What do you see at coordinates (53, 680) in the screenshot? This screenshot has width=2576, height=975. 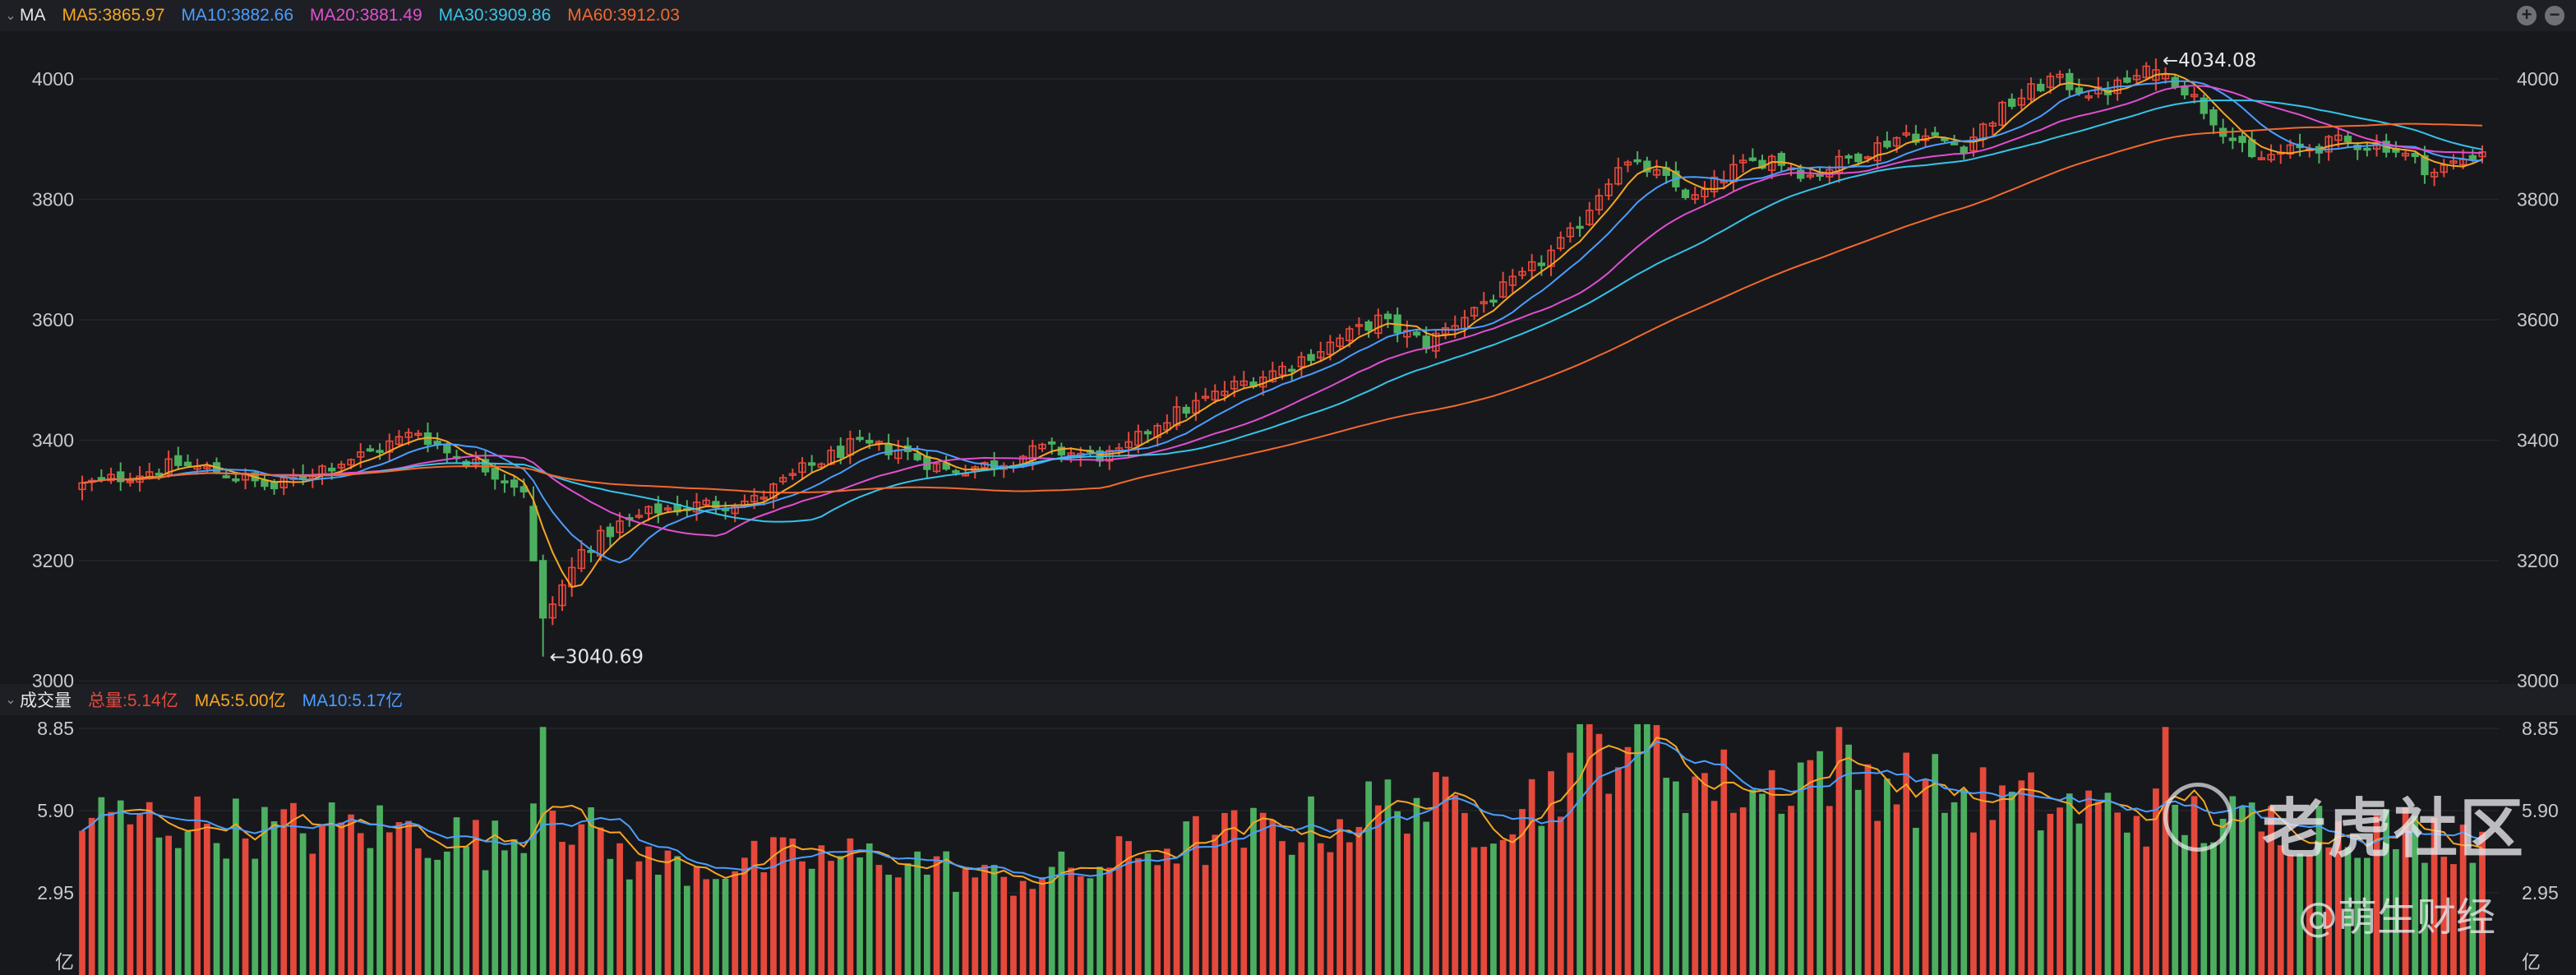 I see `price-tick-label: 3000` at bounding box center [53, 680].